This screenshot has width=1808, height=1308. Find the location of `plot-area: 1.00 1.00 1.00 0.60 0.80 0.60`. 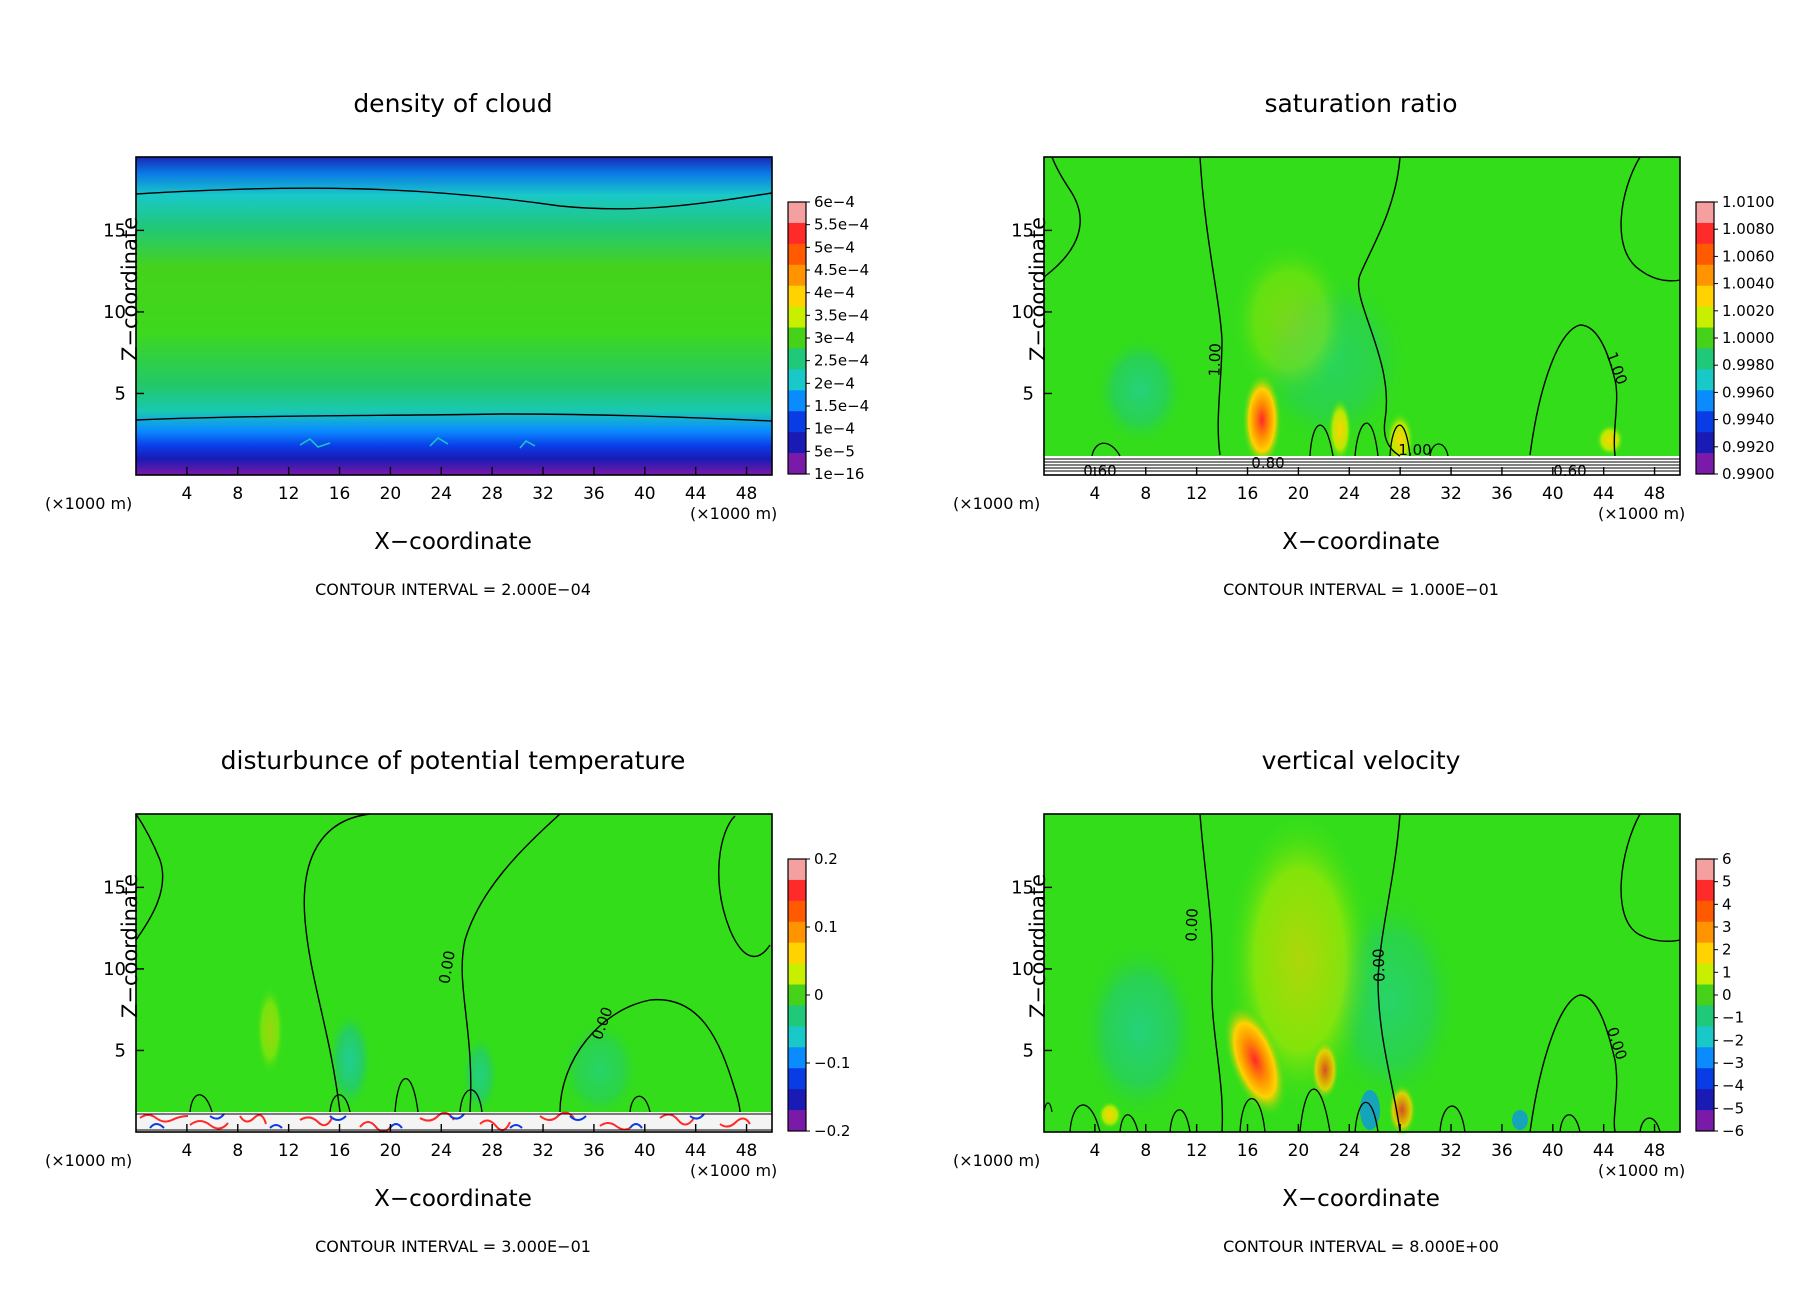

plot-area: 1.00 1.00 1.00 0.60 0.80 0.60 is located at coordinates (1362, 318).